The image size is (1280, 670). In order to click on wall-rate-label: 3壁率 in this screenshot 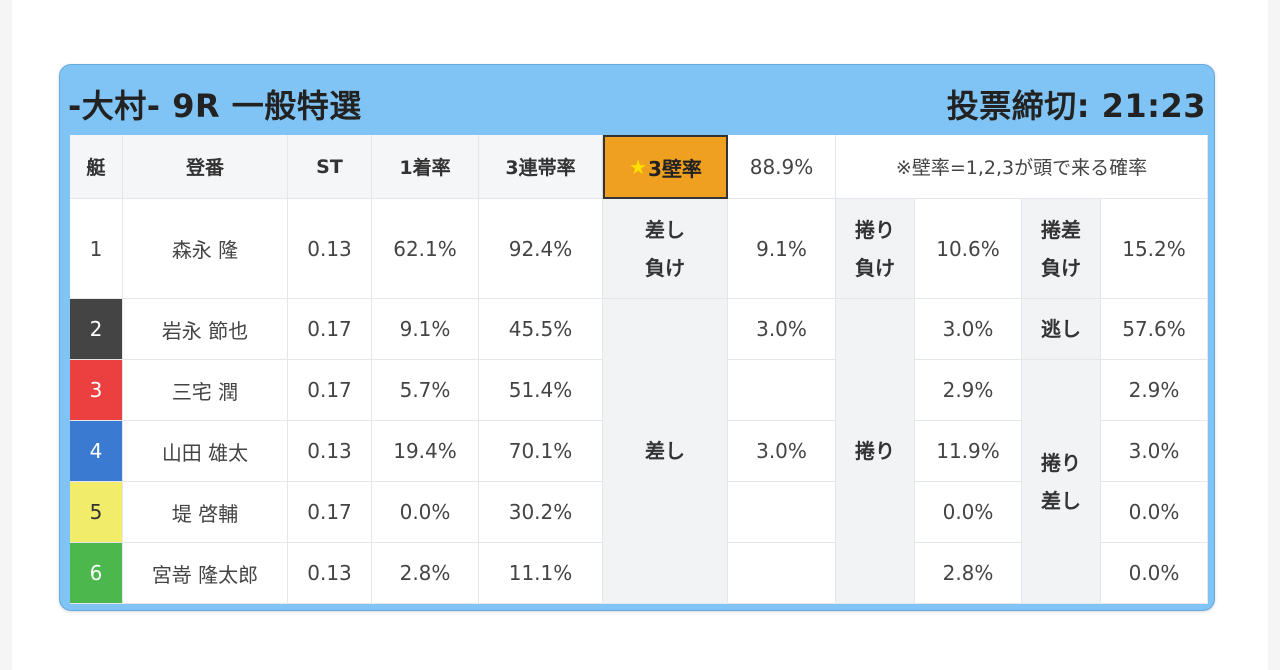, I will do `click(675, 168)`.